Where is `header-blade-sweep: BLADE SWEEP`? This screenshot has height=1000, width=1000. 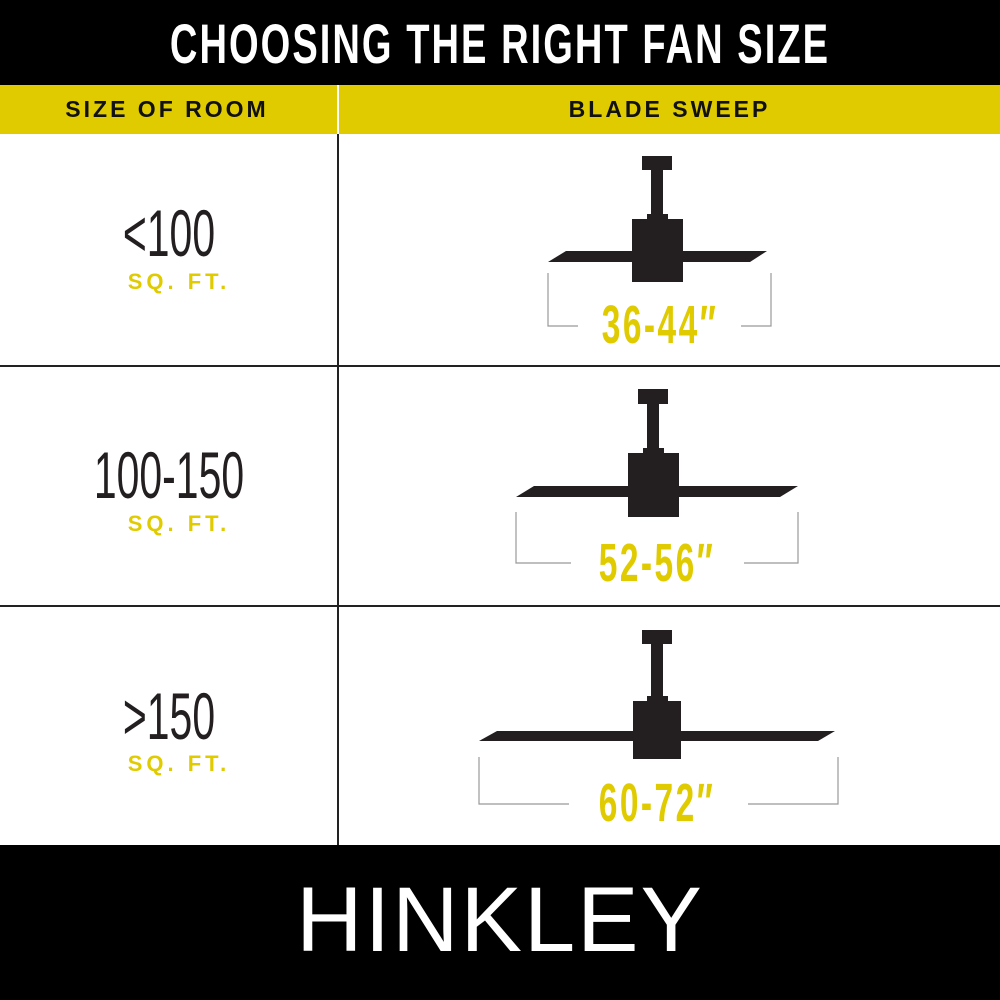
header-blade-sweep: BLADE SWEEP is located at coordinates (669, 109).